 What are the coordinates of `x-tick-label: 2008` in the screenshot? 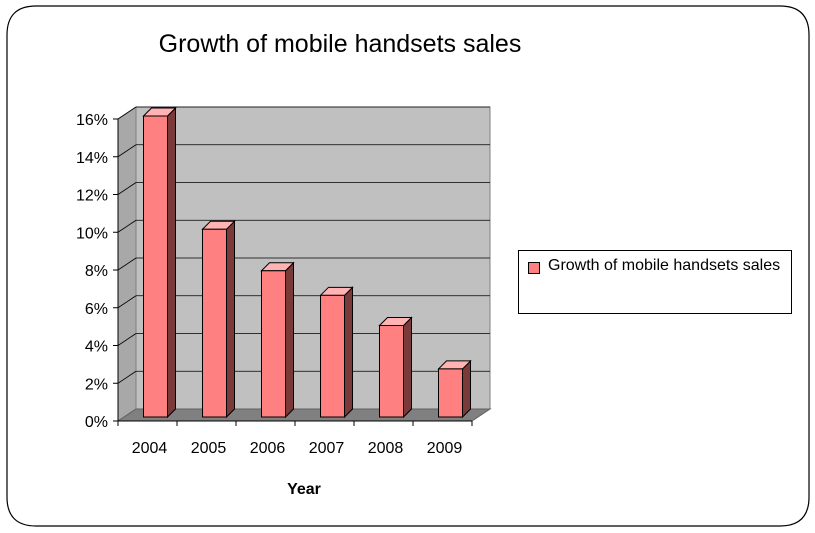 It's located at (386, 448).